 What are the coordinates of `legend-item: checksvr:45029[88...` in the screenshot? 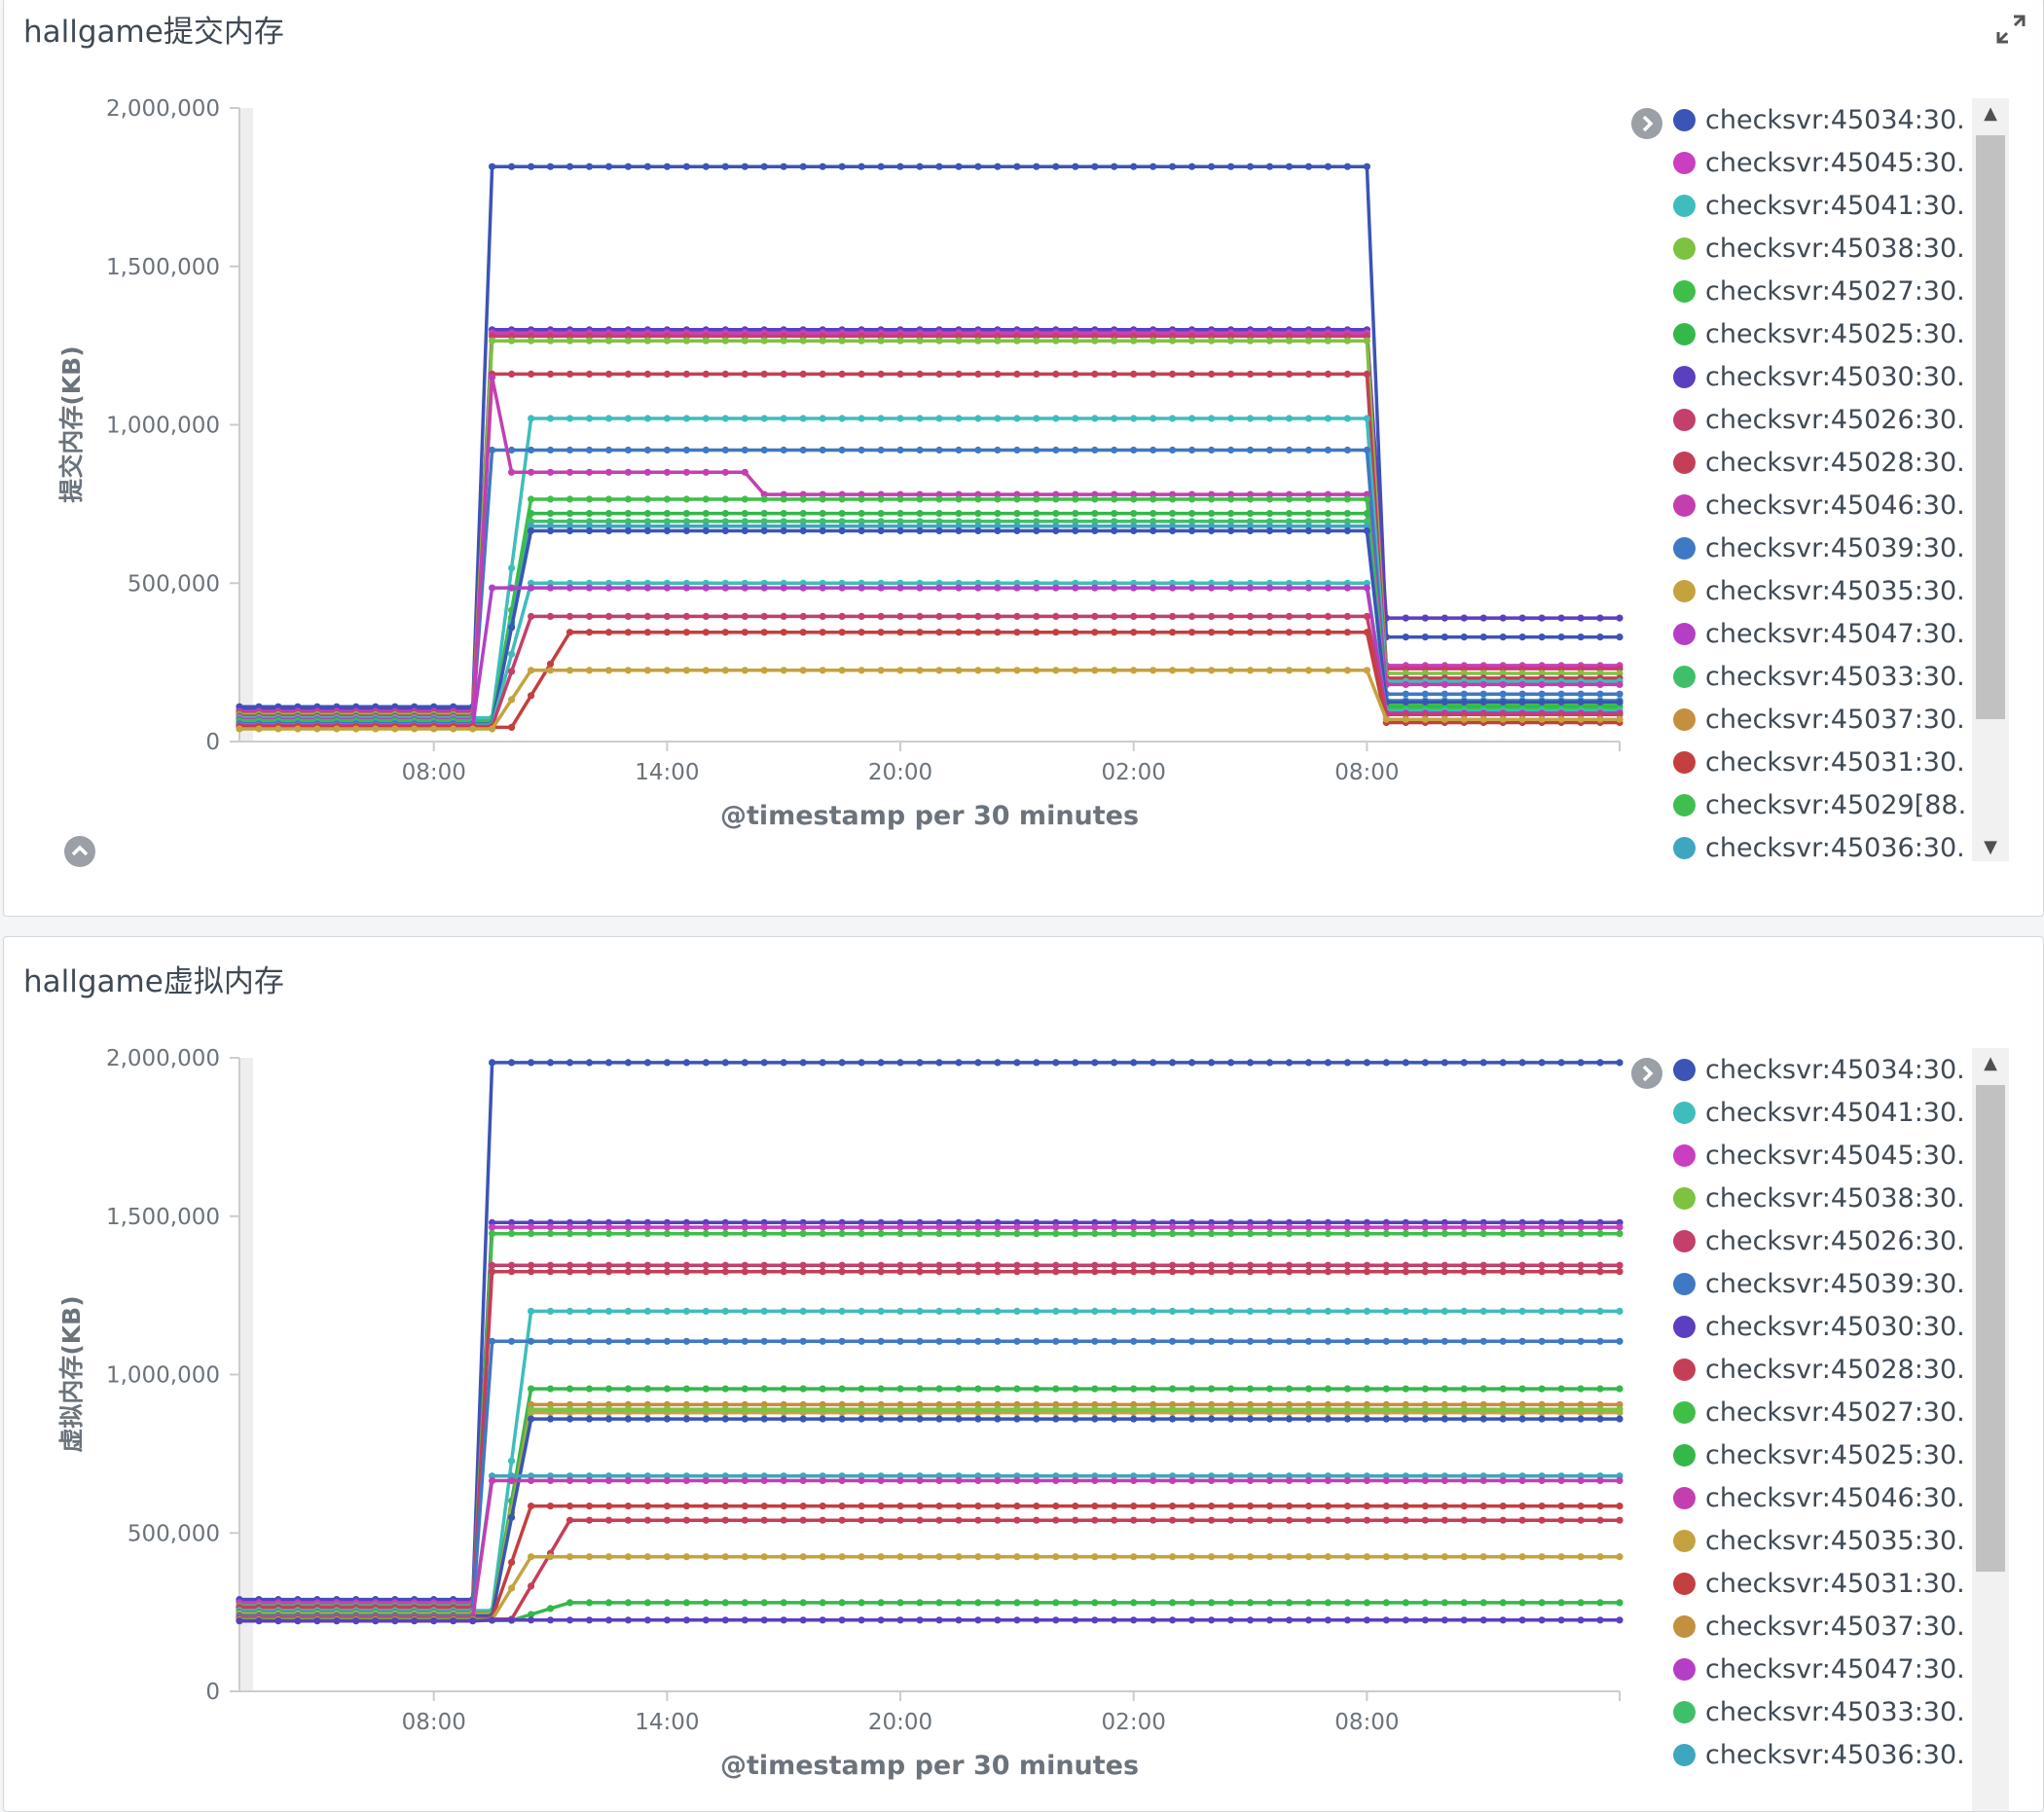 It's located at (1819, 804).